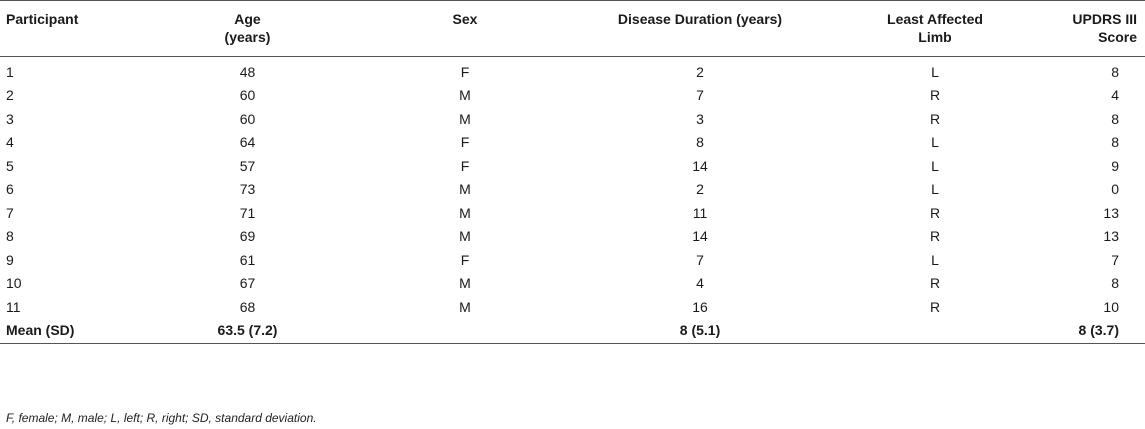 This screenshot has width=1145, height=429. Describe the element at coordinates (10, 165) in the screenshot. I see `cell-participant: 5` at that location.